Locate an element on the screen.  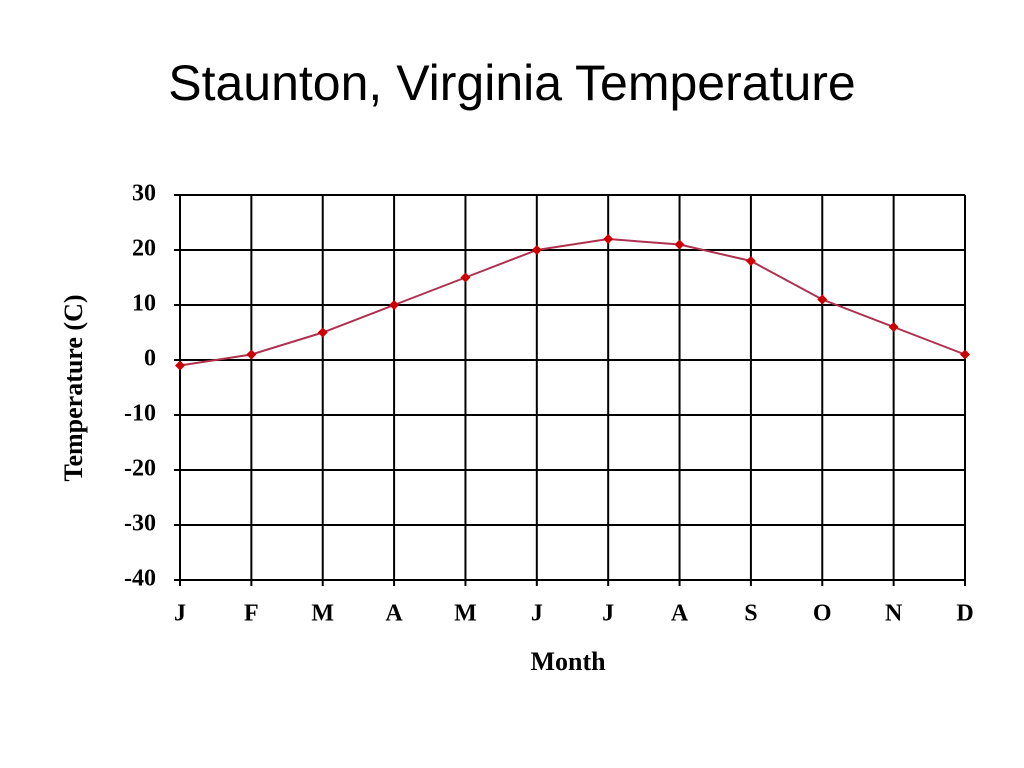
y-tick-label: 0 is located at coordinates (150, 359).